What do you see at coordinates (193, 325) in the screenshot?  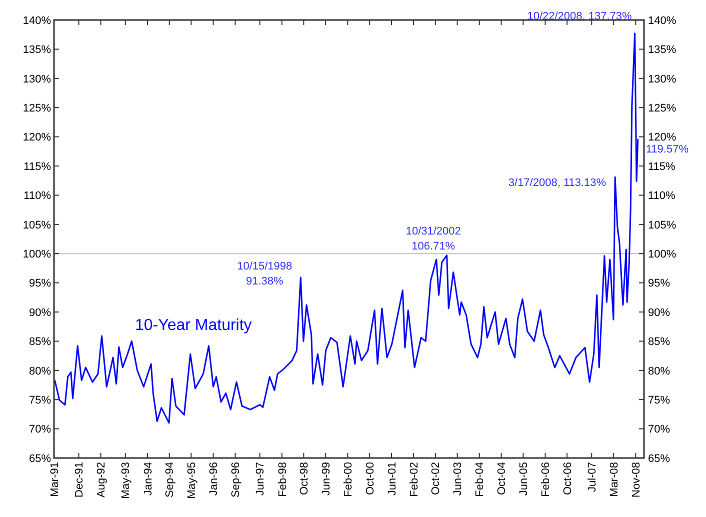 I see `series-label: 10-Year Maturity` at bounding box center [193, 325].